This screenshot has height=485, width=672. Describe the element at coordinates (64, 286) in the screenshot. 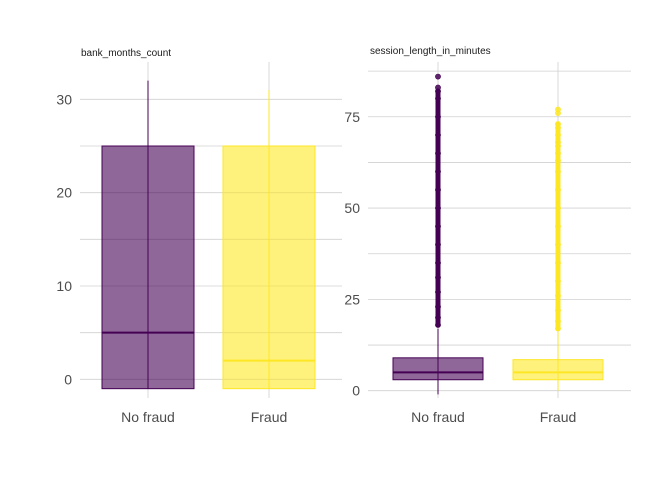

I see `y-tick-label: 10` at that location.